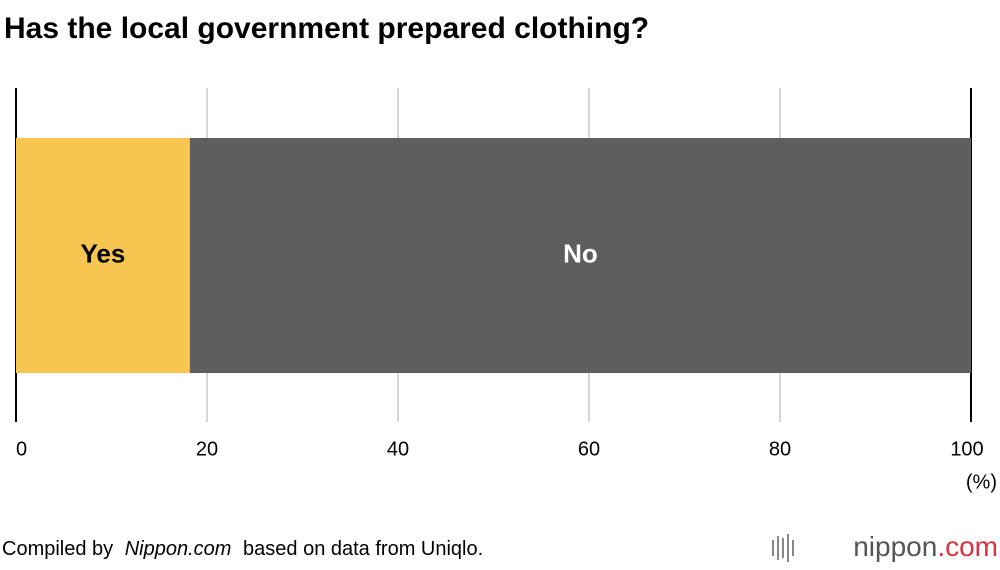  What do you see at coordinates (21, 449) in the screenshot?
I see `x-tick-label: 0` at bounding box center [21, 449].